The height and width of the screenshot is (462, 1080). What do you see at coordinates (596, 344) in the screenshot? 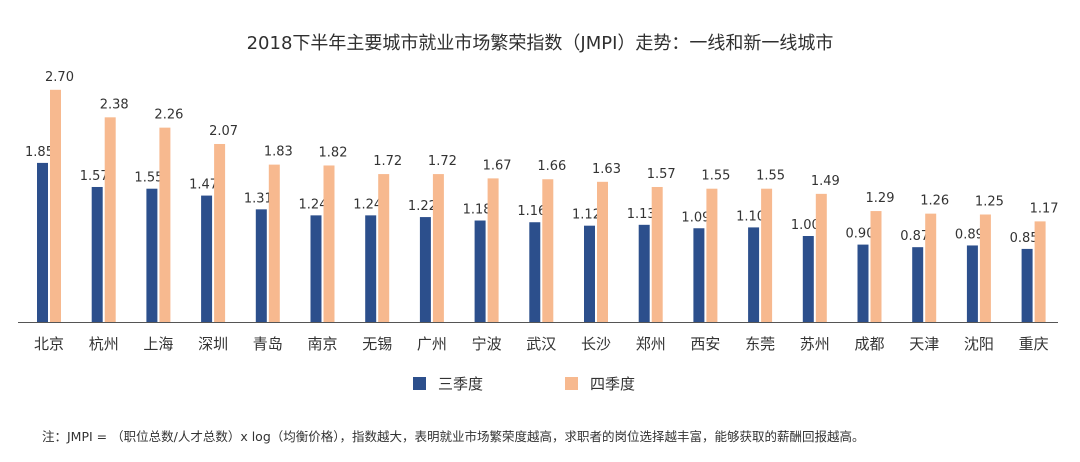
I see `x-tick-label: 长沙` at bounding box center [596, 344].